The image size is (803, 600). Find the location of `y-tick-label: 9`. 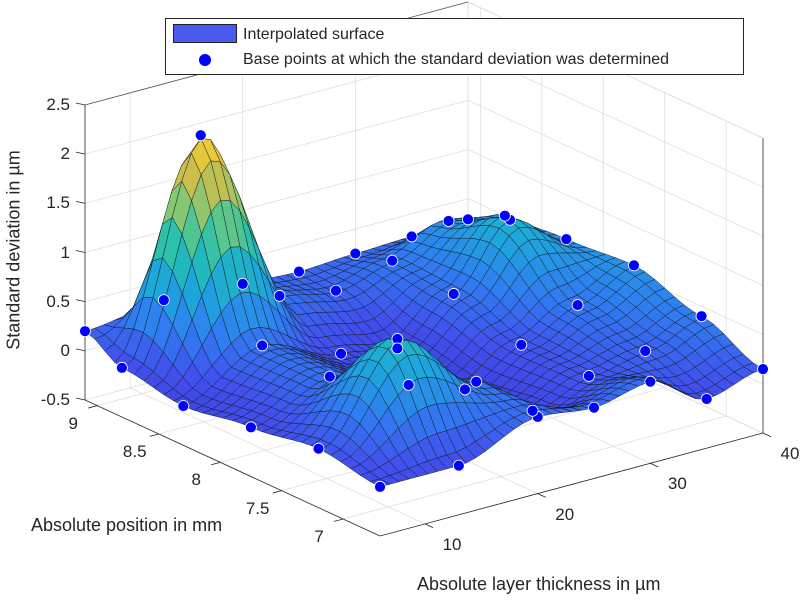

y-tick-label: 9 is located at coordinates (73, 423).